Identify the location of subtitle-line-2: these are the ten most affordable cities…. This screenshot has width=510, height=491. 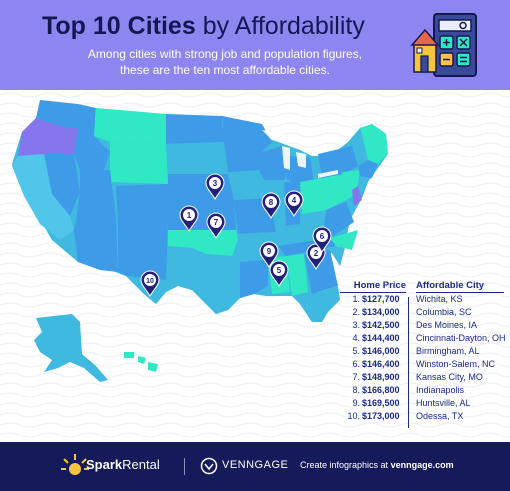
(225, 70).